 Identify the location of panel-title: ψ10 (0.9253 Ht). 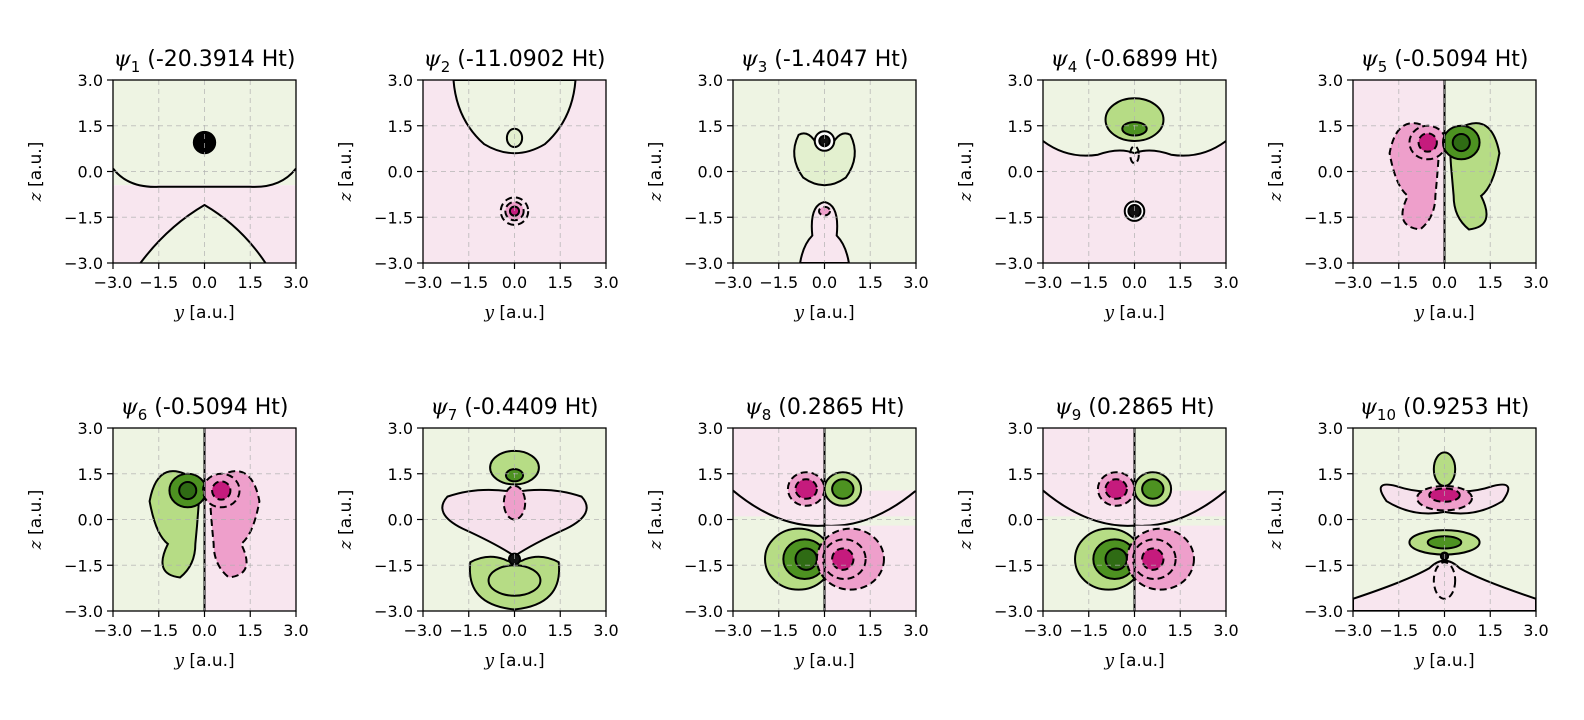
(1445, 409).